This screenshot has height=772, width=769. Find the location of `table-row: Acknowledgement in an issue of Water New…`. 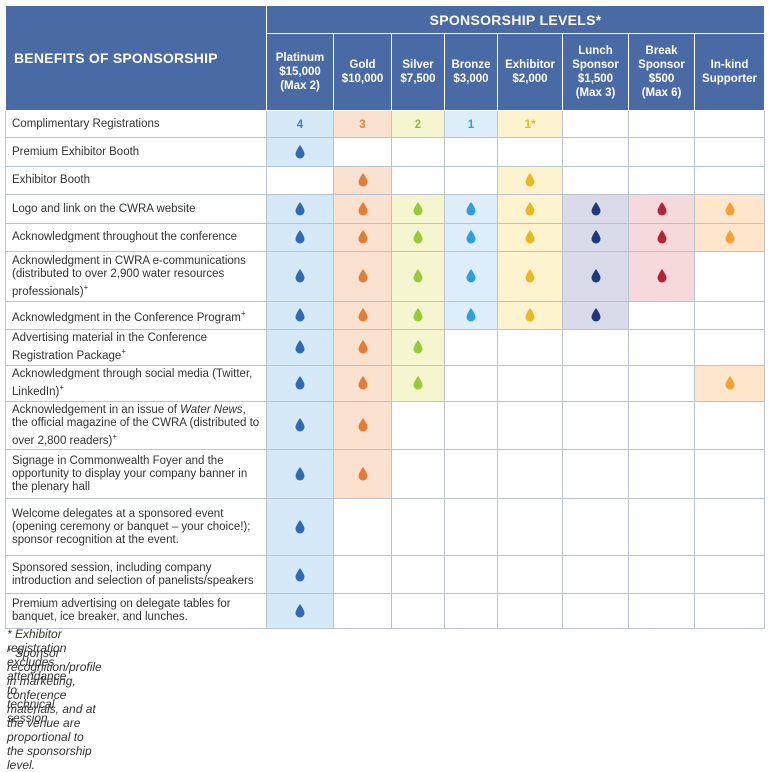

table-row: Acknowledgement in an issue of Water New… is located at coordinates (385, 425).